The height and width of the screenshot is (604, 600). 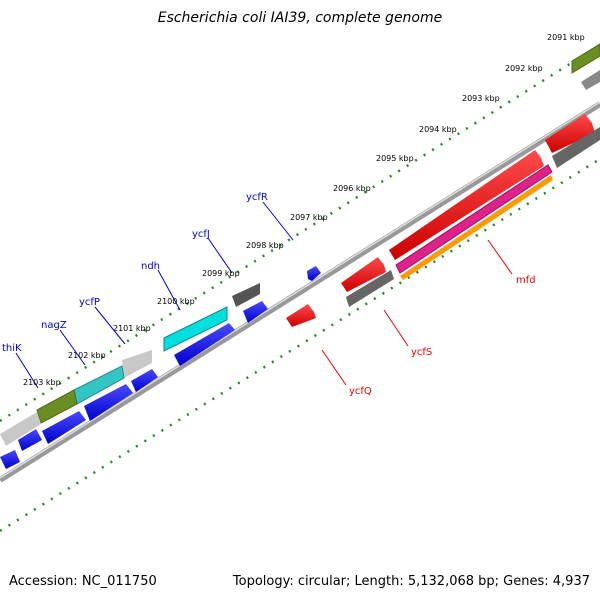 I want to click on kbp-label: 2094 kbp, so click(x=438, y=129).